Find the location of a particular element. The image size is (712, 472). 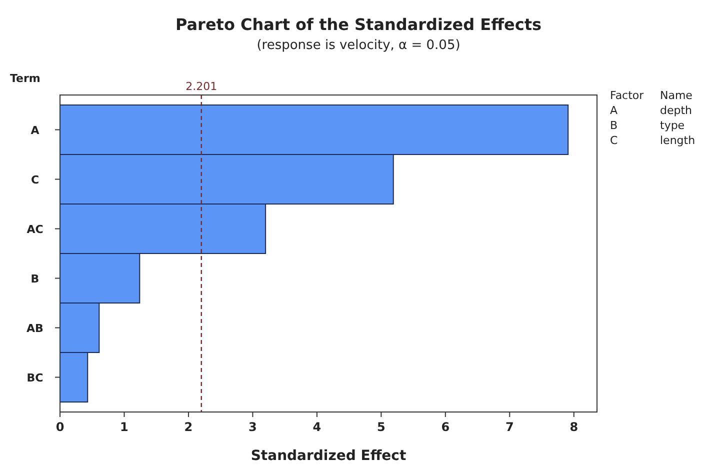

y-tick-label: B is located at coordinates (35, 279).